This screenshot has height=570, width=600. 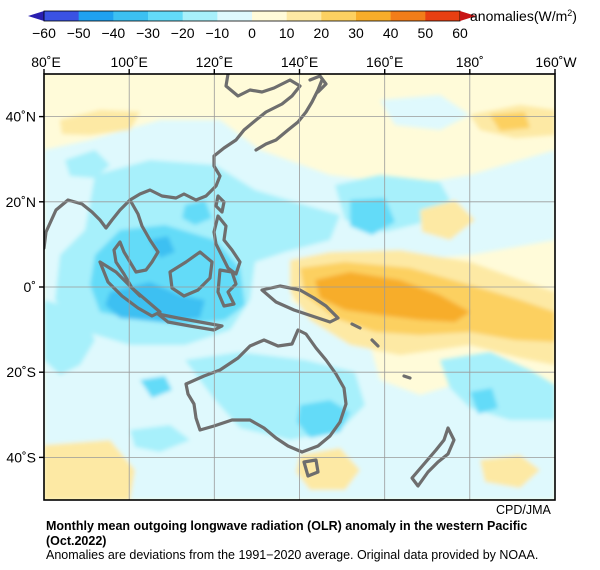 I want to click on colorbar-tick-label: −60, so click(x=44, y=33).